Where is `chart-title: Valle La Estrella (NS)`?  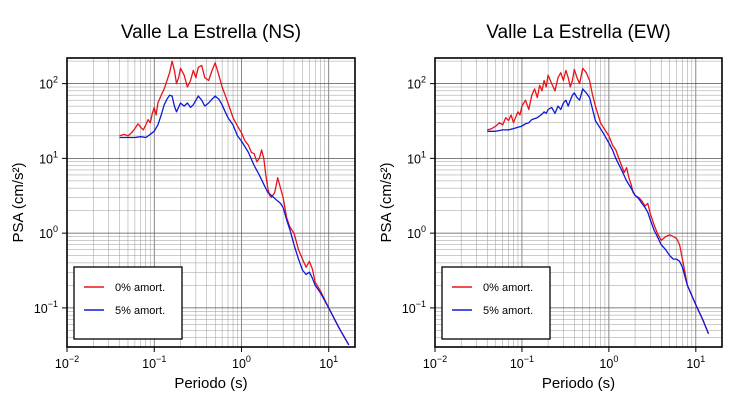
chart-title: Valle La Estrella (NS) is located at coordinates (211, 32).